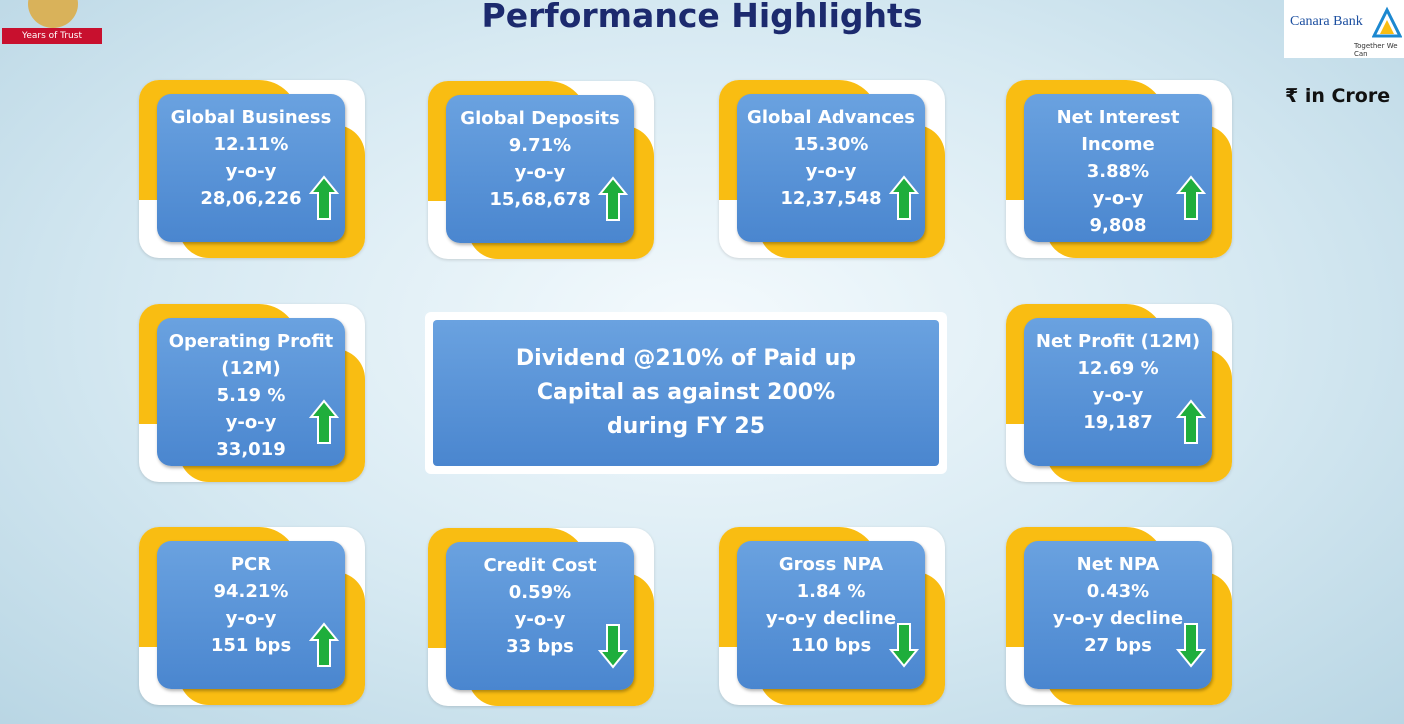 The height and width of the screenshot is (724, 1404). Describe the element at coordinates (1376, 50) in the screenshot. I see `tagline: Together We Can` at that location.